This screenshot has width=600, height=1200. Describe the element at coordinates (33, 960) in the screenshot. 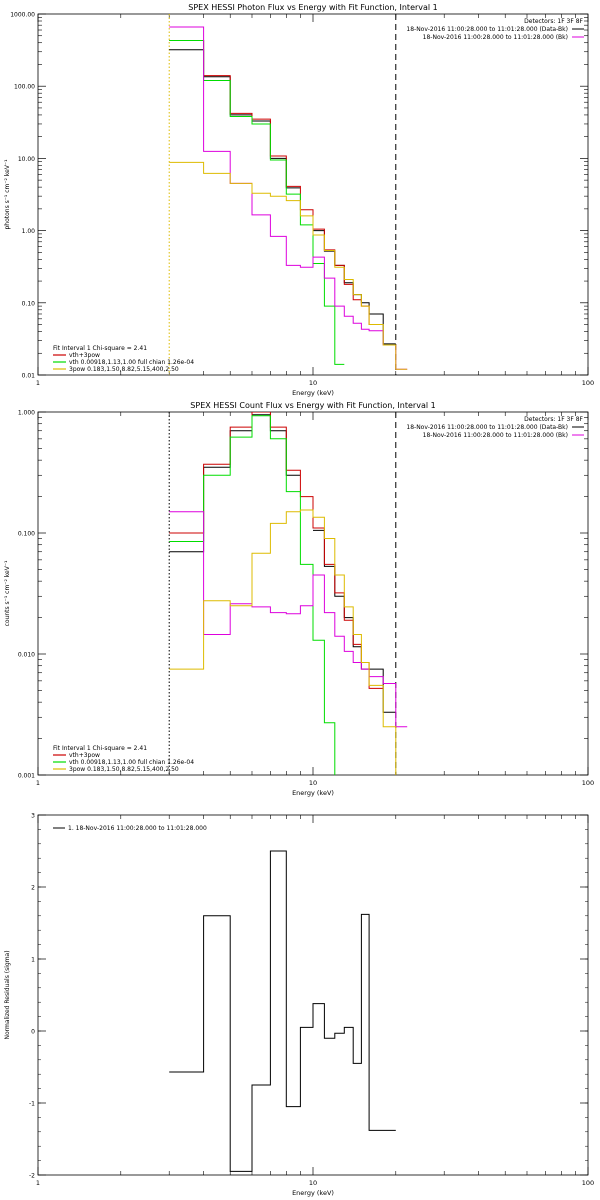

I see `y-tick-label: 1` at that location.